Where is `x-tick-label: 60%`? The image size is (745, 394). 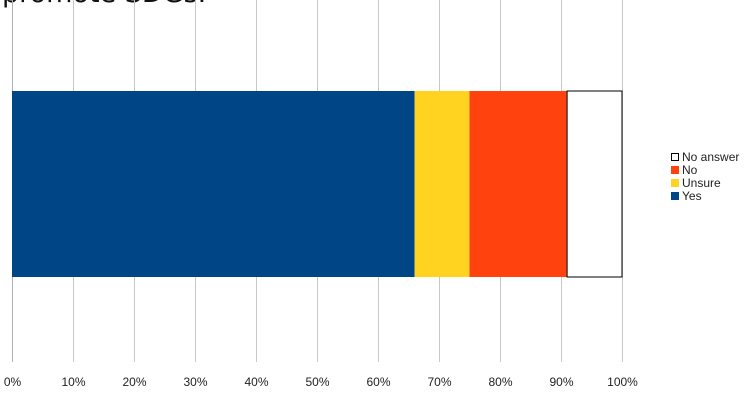
x-tick-label: 60% is located at coordinates (378, 382).